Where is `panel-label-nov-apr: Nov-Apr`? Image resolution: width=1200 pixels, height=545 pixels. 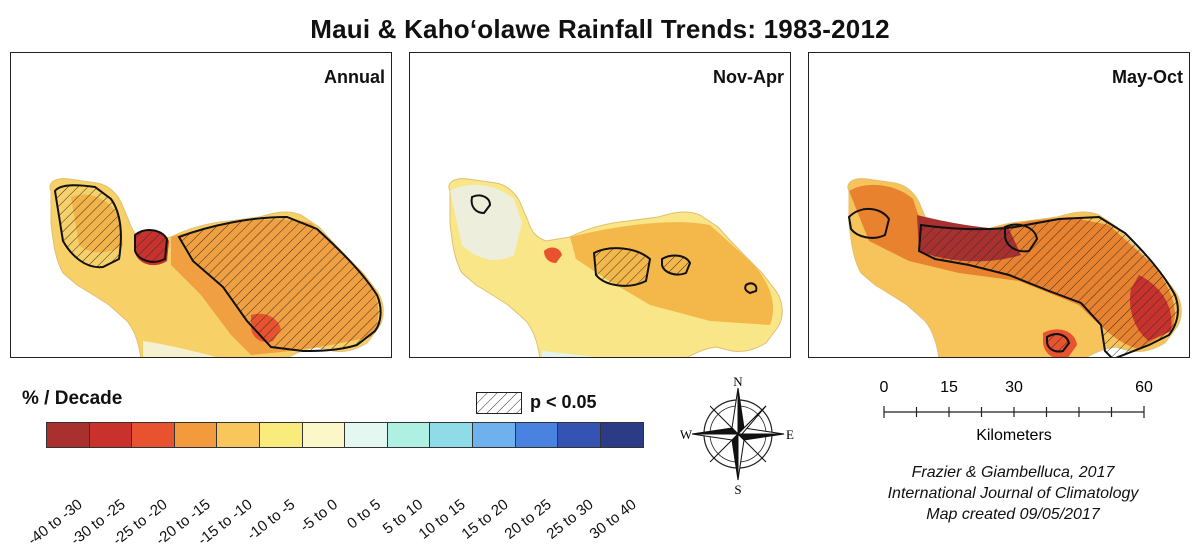 panel-label-nov-apr: Nov-Apr is located at coordinates (748, 77).